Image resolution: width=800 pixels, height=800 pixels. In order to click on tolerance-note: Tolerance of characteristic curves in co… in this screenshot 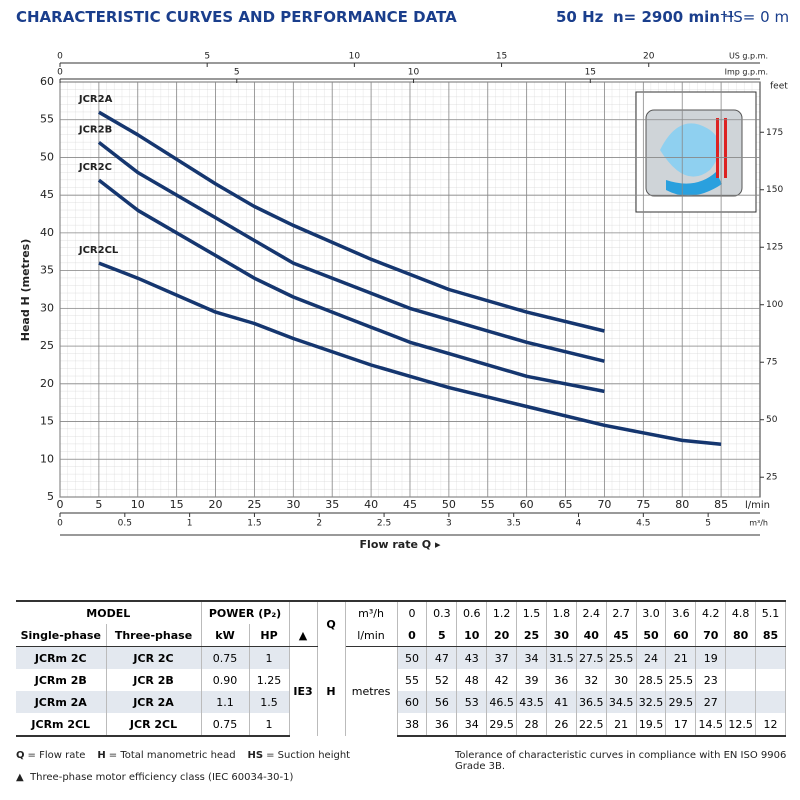, I will do `click(621, 761)`.